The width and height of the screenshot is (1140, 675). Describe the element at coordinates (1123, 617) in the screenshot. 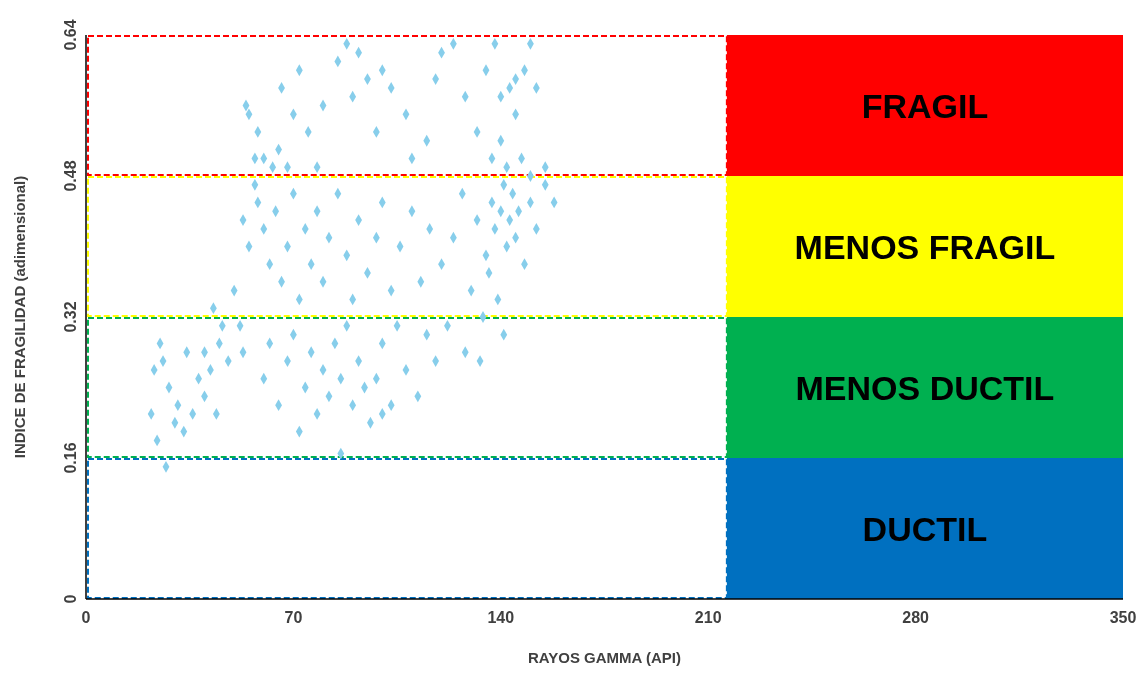

I see `x-tick-label: 350` at that location.